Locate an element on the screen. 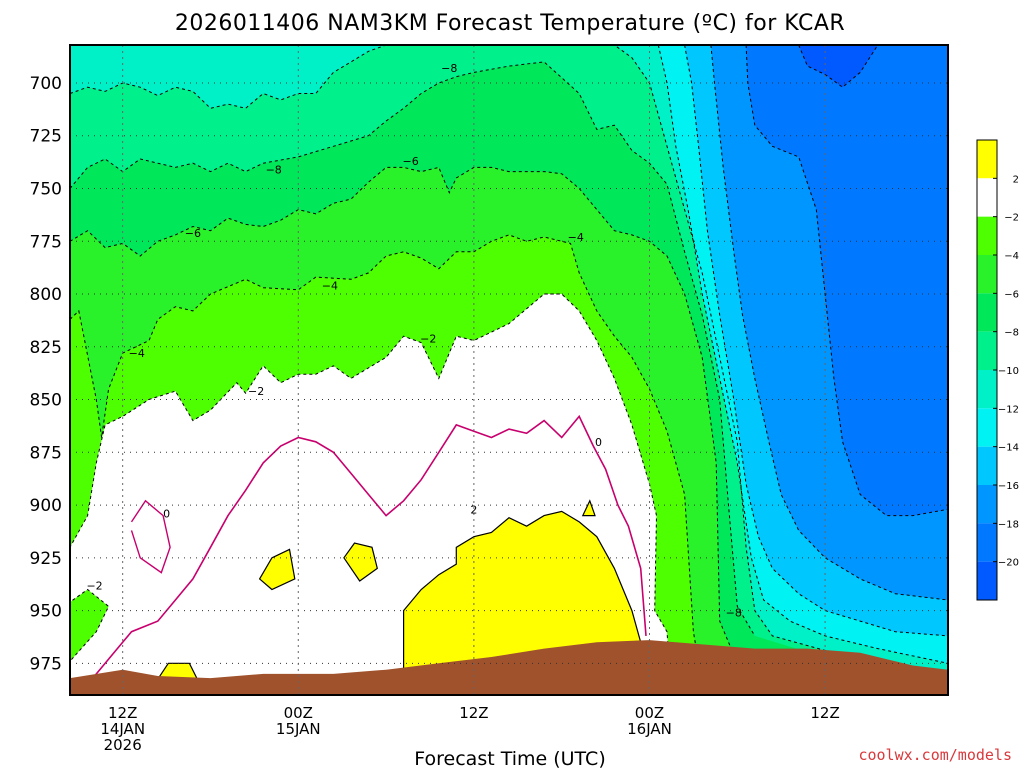 The width and height of the screenshot is (1024, 768). y-tick-label: 850 is located at coordinates (46, 401).